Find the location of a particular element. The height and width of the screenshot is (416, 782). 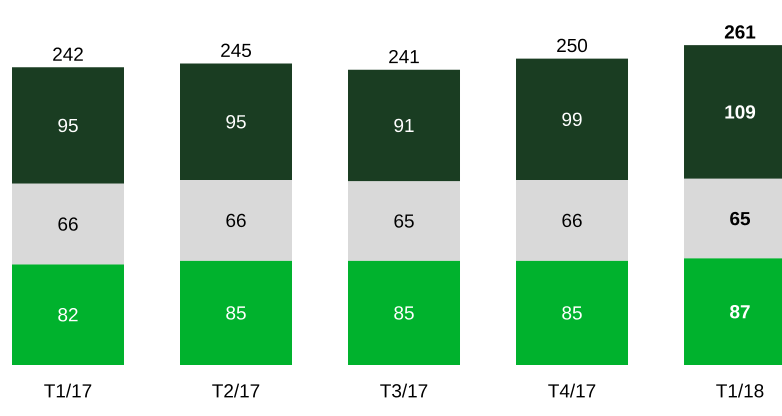

data-label: 109 is located at coordinates (740, 112).